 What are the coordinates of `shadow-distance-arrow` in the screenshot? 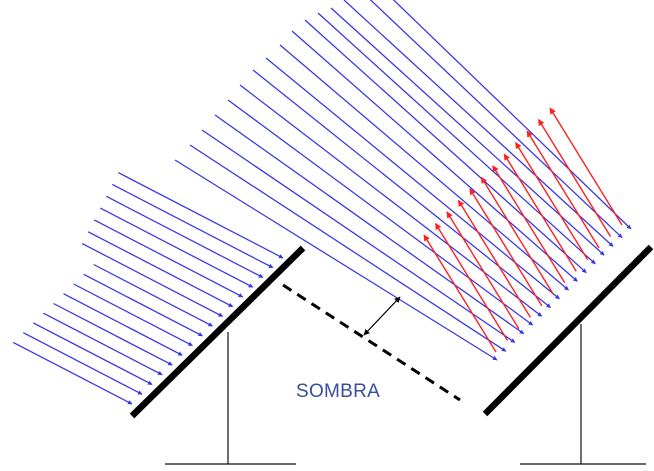 It's located at (382, 316).